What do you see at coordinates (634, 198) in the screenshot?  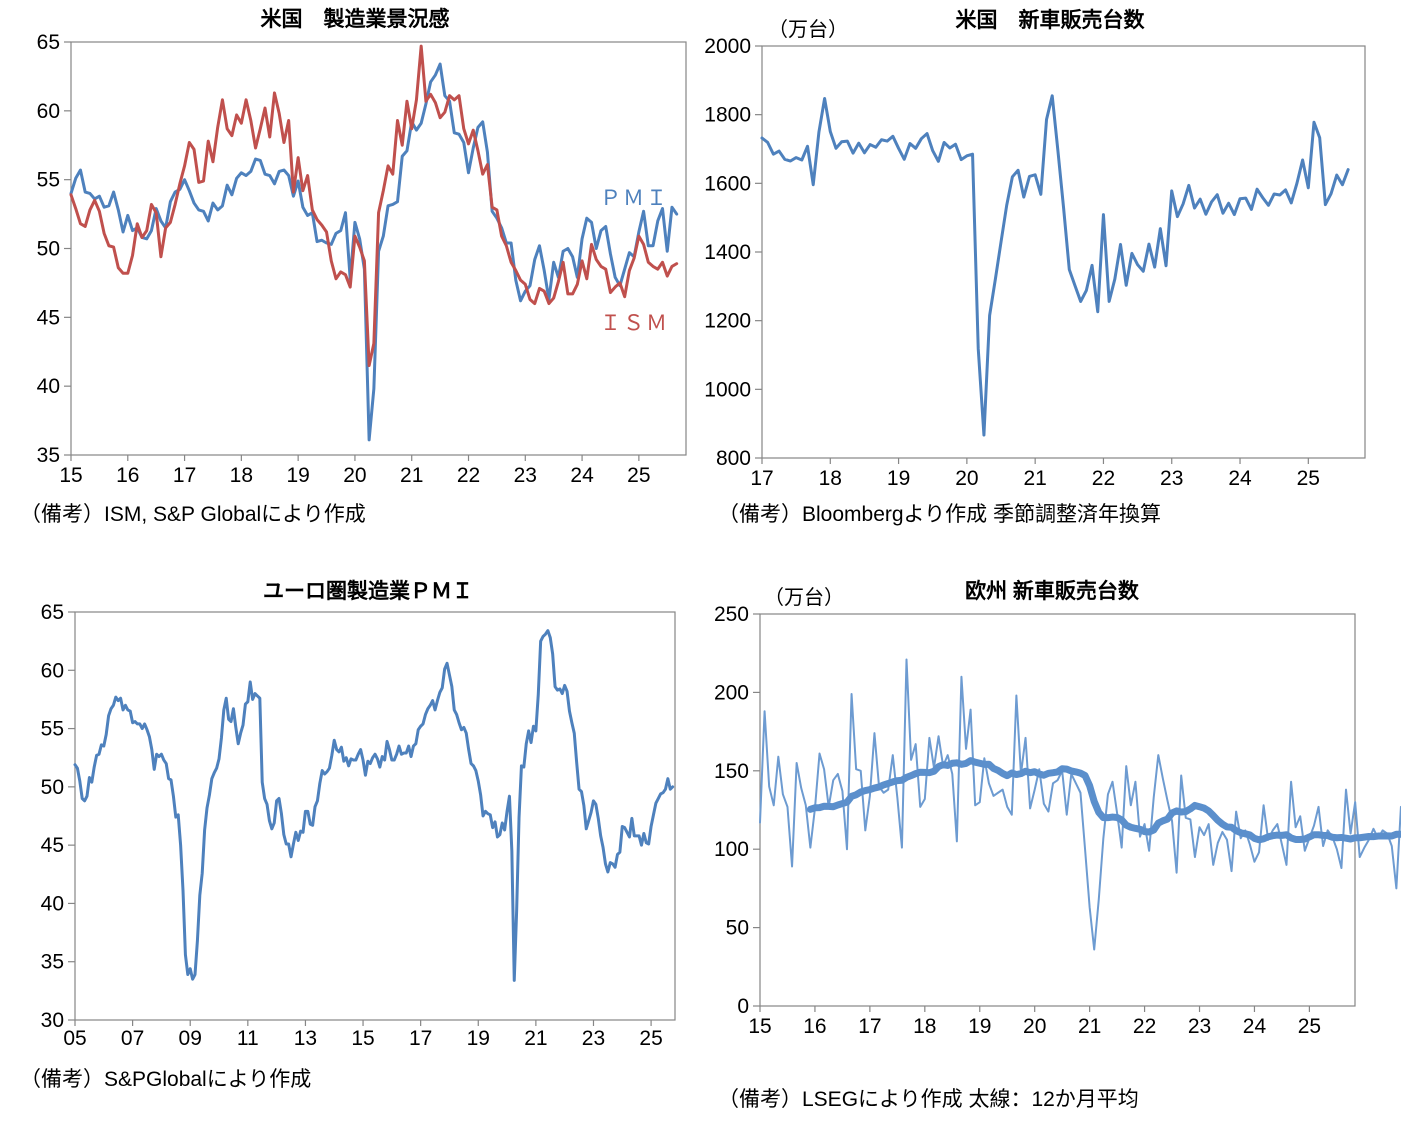 I see `series-label-pmi: ＰＭＩ` at bounding box center [634, 198].